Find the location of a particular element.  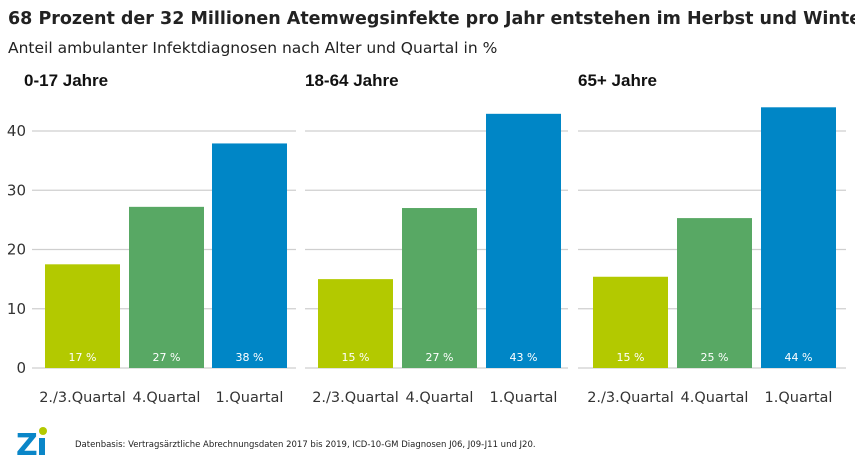

data-label: 25 % is located at coordinates (715, 357).